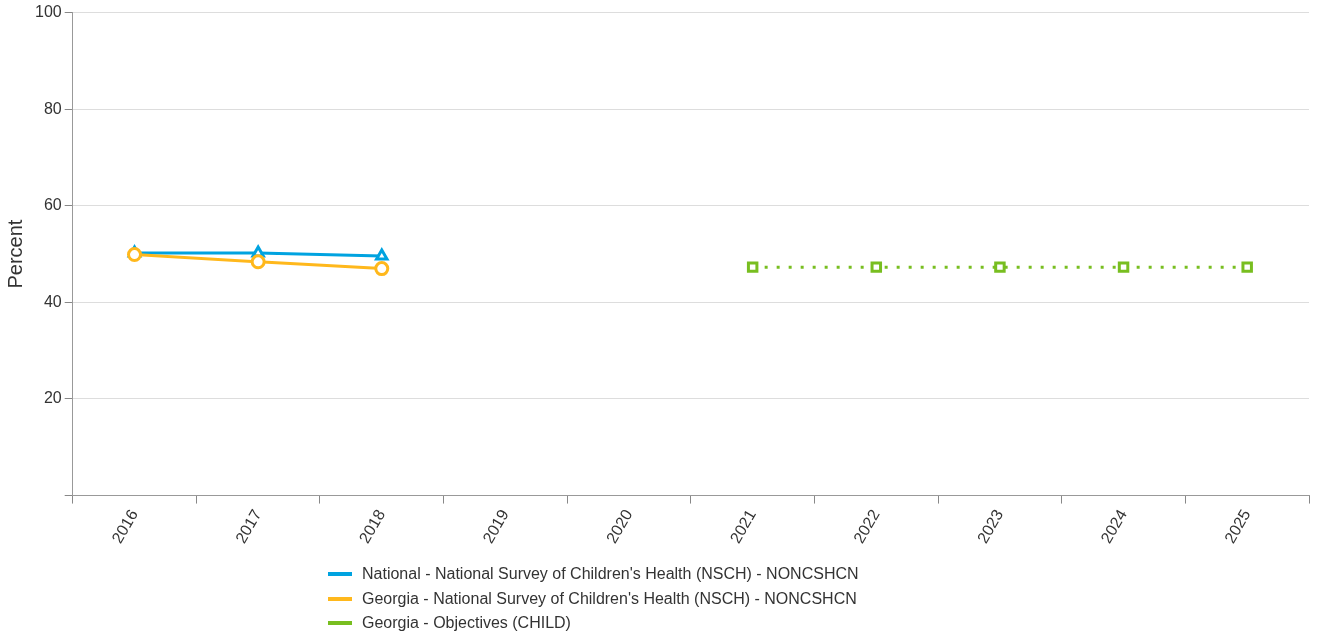 The width and height of the screenshot is (1318, 639). Describe the element at coordinates (609, 598) in the screenshot. I see `legend-label: Georgia - National Survey of Children's Health (NSCH) - NONCSHCN` at that location.